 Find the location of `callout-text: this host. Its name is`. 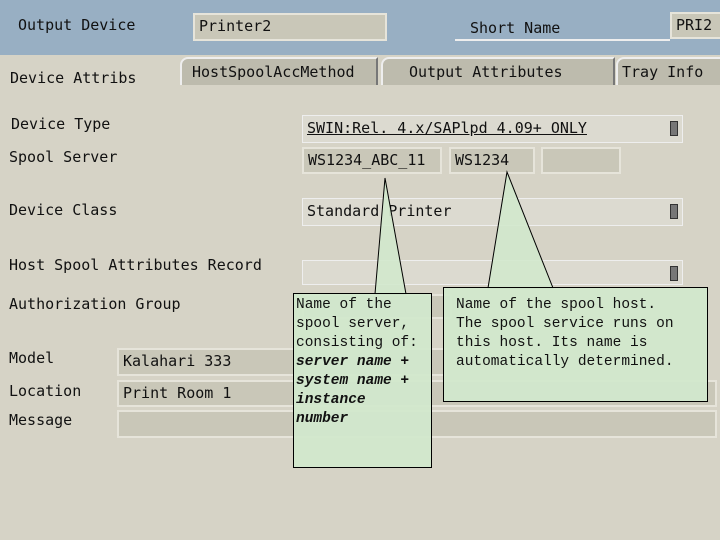

callout-text: this host. Its name is is located at coordinates (552, 343).